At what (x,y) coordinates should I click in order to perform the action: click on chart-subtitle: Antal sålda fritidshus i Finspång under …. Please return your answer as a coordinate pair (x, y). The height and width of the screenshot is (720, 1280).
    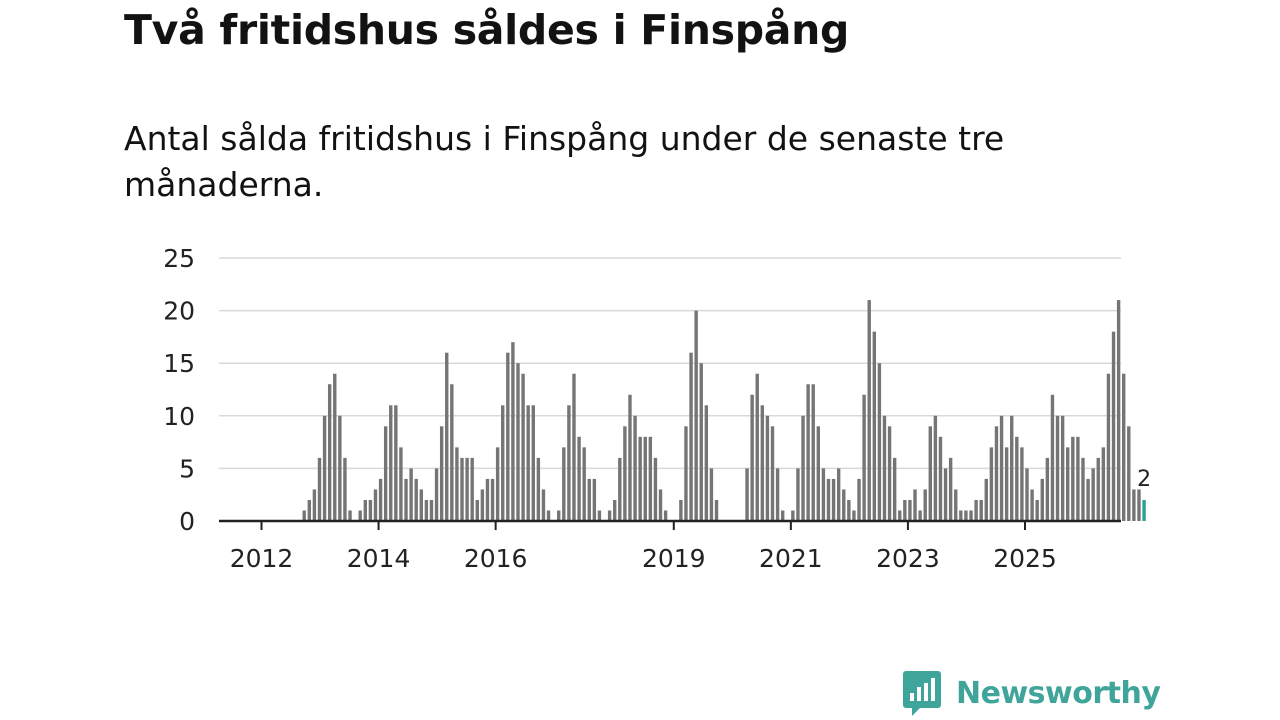
    Looking at the image, I should click on (564, 161).